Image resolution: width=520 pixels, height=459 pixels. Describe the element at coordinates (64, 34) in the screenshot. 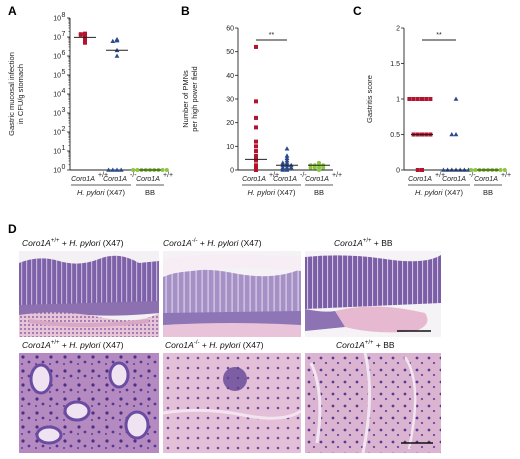

I see `y-tick-exponent: 7` at that location.